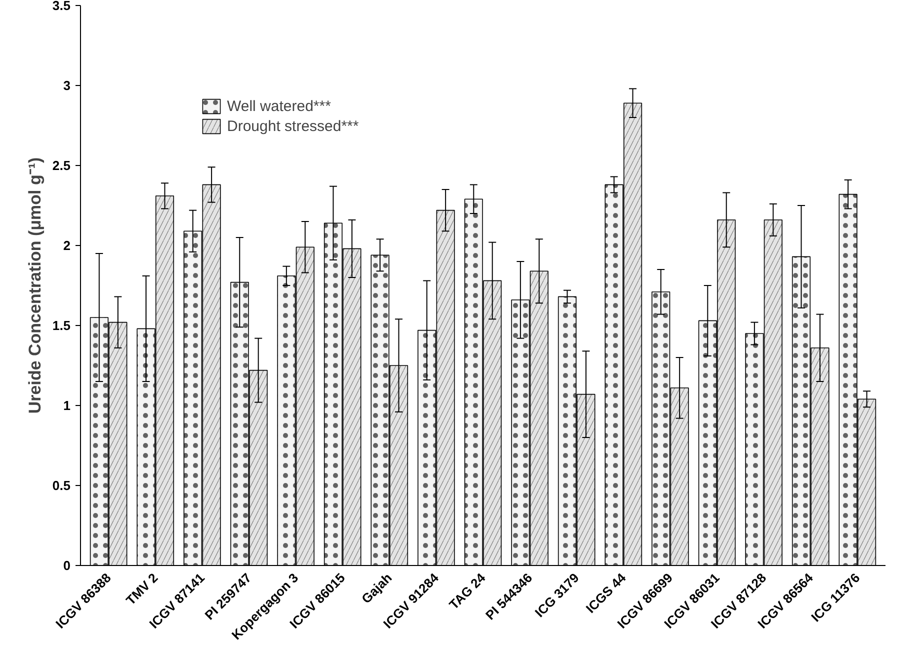 This screenshot has width=900, height=659. Describe the element at coordinates (67, 565) in the screenshot. I see `y-tick-label: 0` at that location.